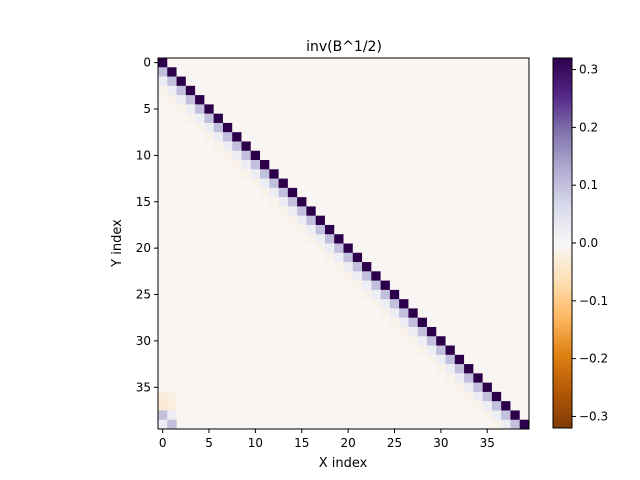  I want to click on x-tick-label: 30, so click(440, 443).